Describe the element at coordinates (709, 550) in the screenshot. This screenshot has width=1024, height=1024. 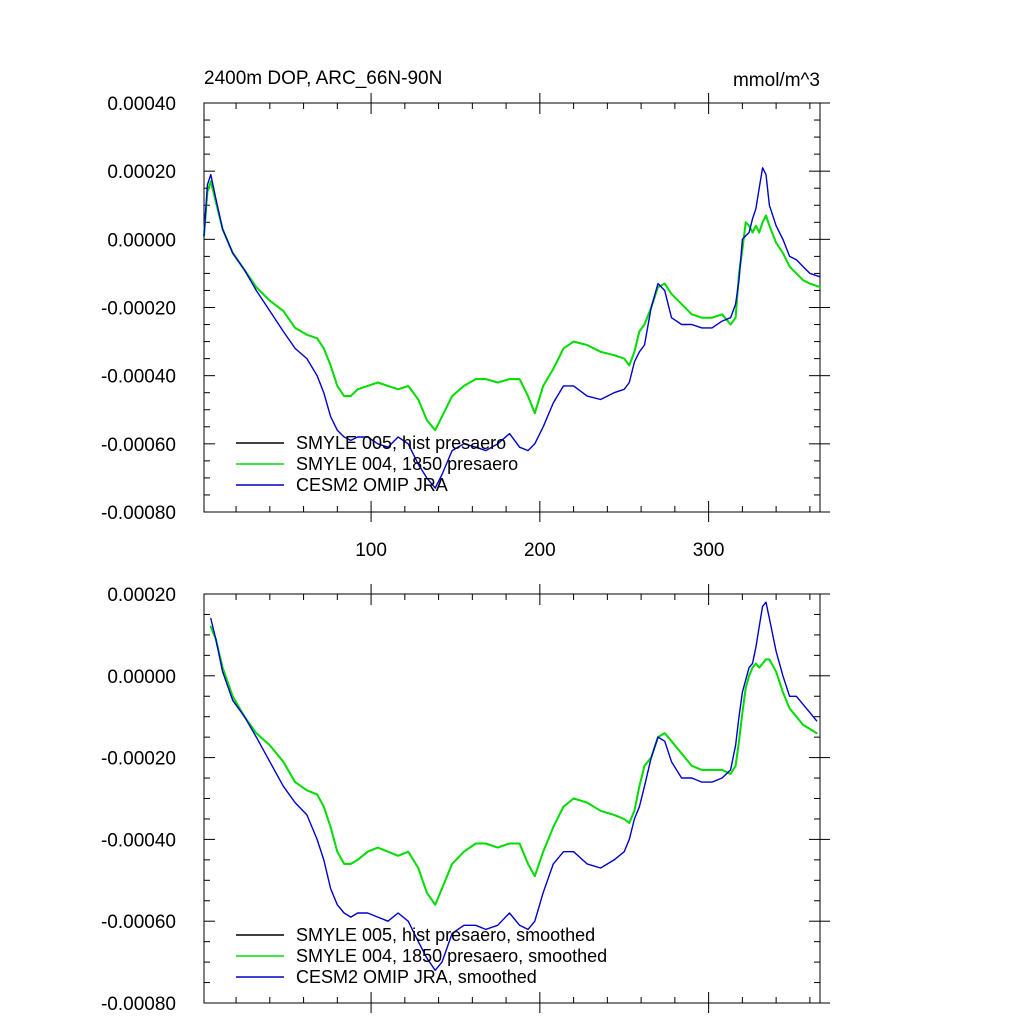
I see `x-tick-label: 300` at that location.